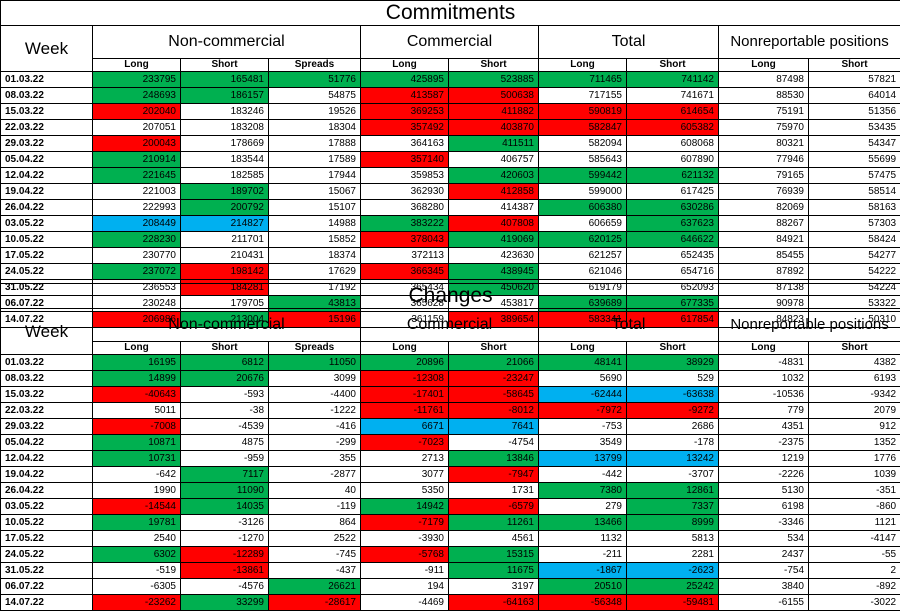  What do you see at coordinates (137, 587) in the screenshot?
I see `value-cell: -6305` at bounding box center [137, 587].